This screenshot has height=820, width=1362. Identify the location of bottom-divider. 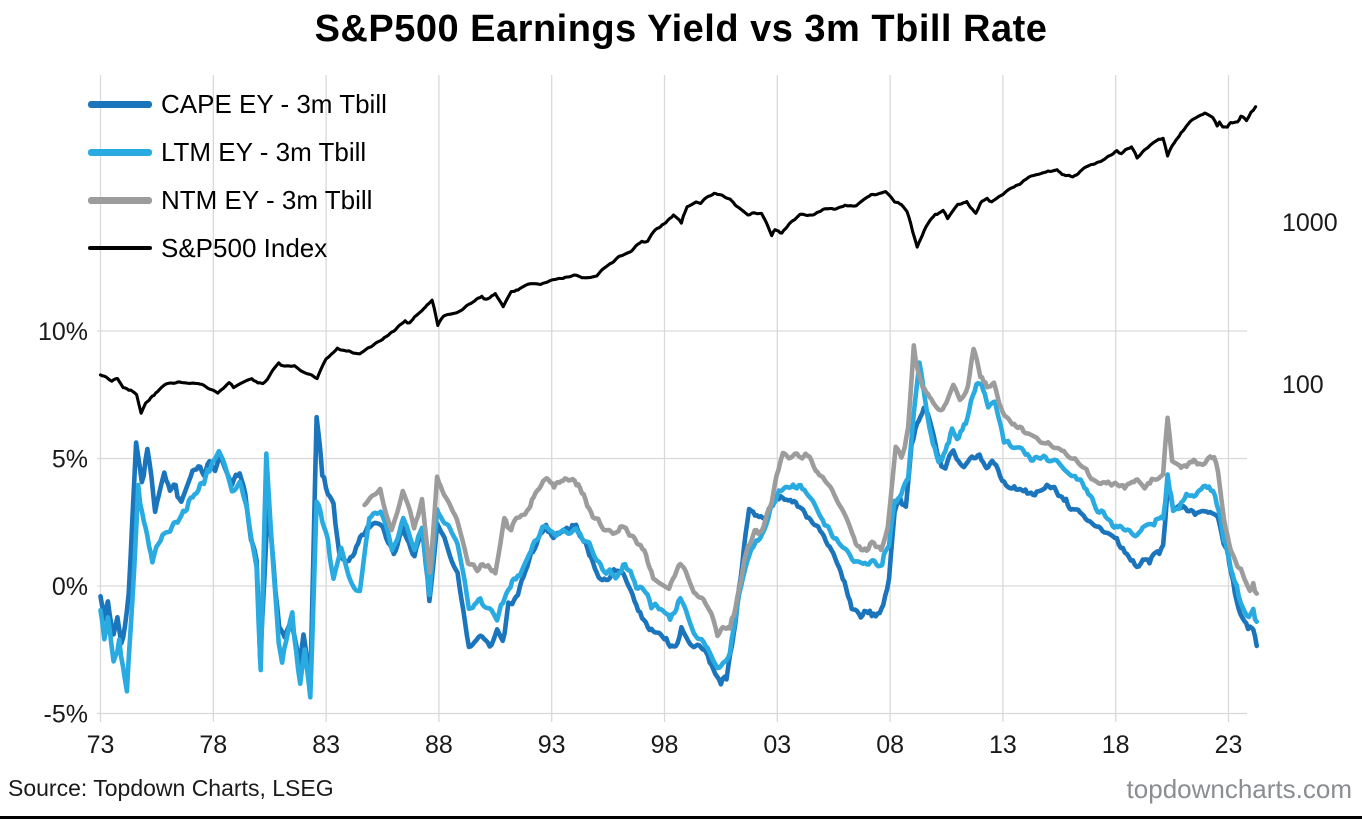
(681, 817).